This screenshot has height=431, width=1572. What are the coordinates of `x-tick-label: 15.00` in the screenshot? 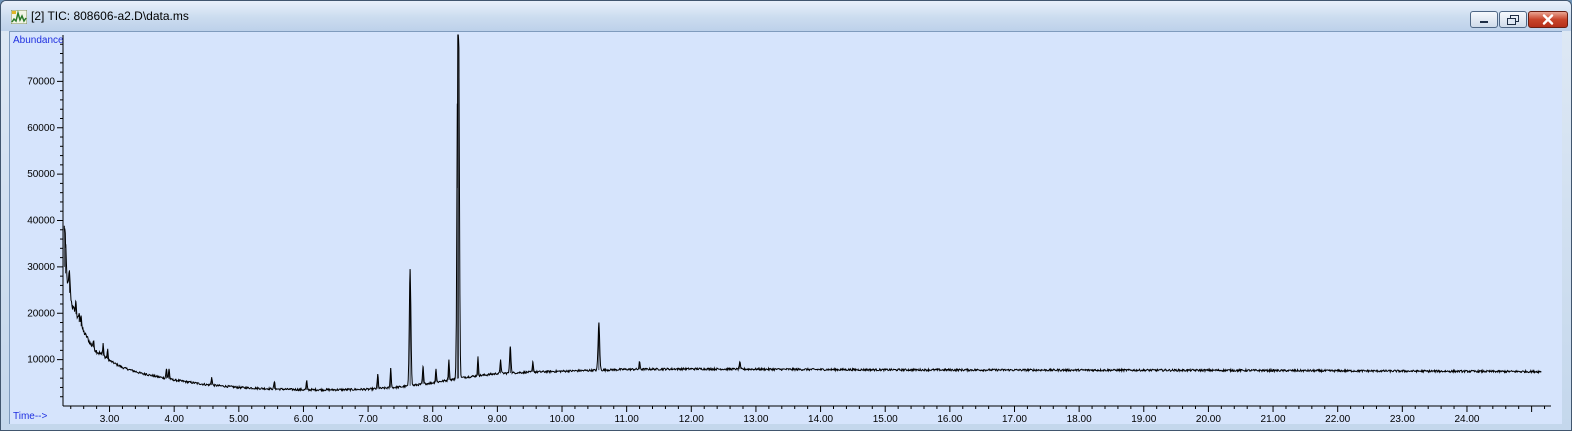 It's located at (885, 419).